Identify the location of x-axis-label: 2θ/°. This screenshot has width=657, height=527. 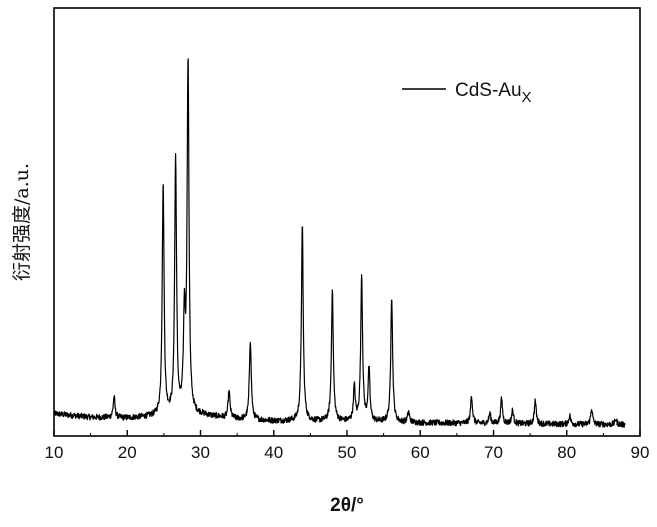
(347, 505).